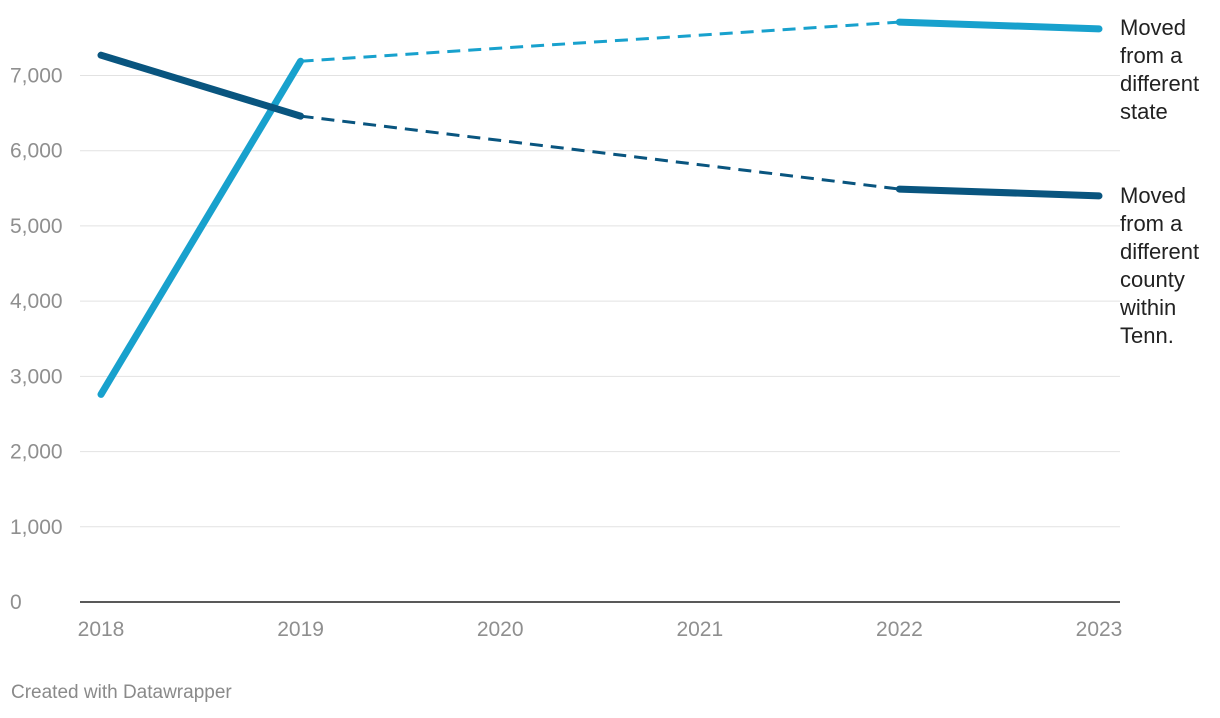  Describe the element at coordinates (121, 692) in the screenshot. I see `footer-credit: Created with Datawrapper` at that location.